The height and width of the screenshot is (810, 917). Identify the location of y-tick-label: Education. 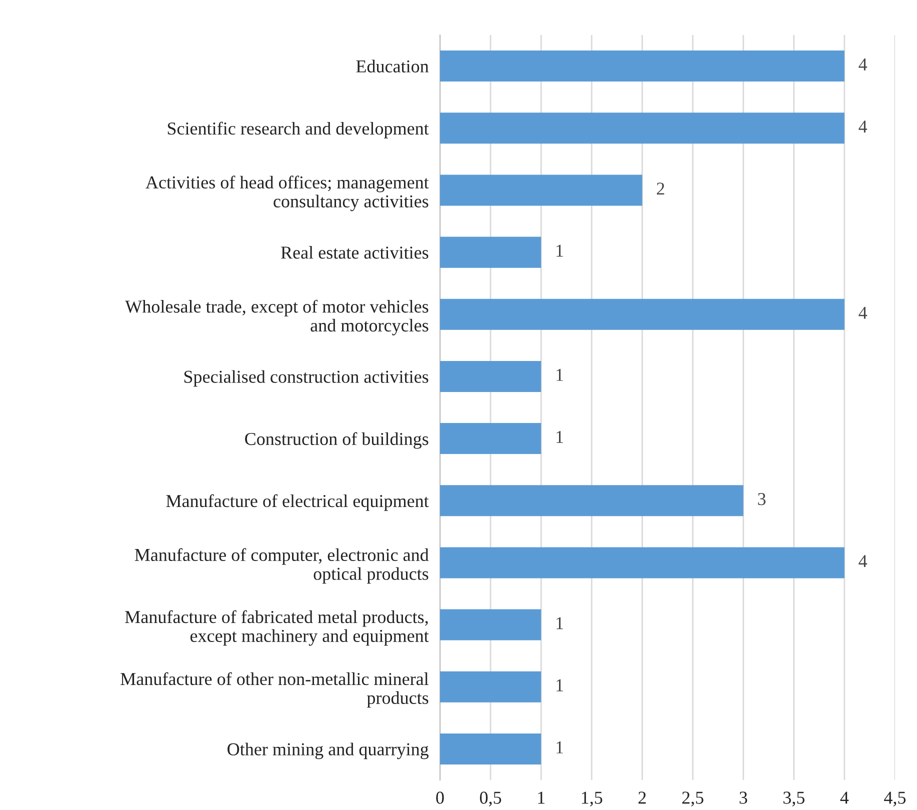
(392, 66).